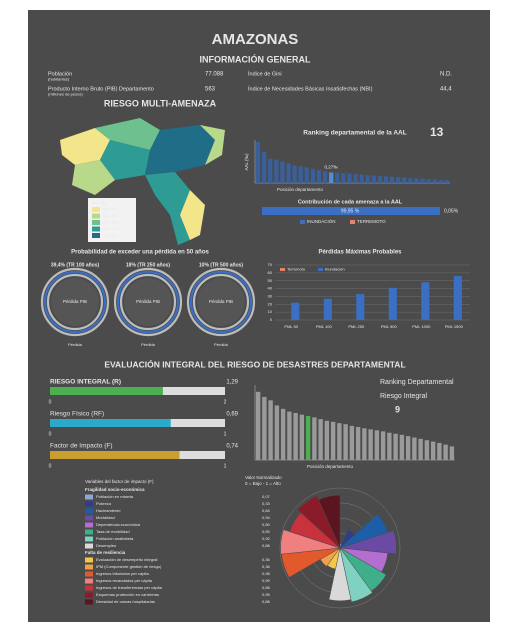  I want to click on legend-label: Hacinamiento, so click(108, 510).